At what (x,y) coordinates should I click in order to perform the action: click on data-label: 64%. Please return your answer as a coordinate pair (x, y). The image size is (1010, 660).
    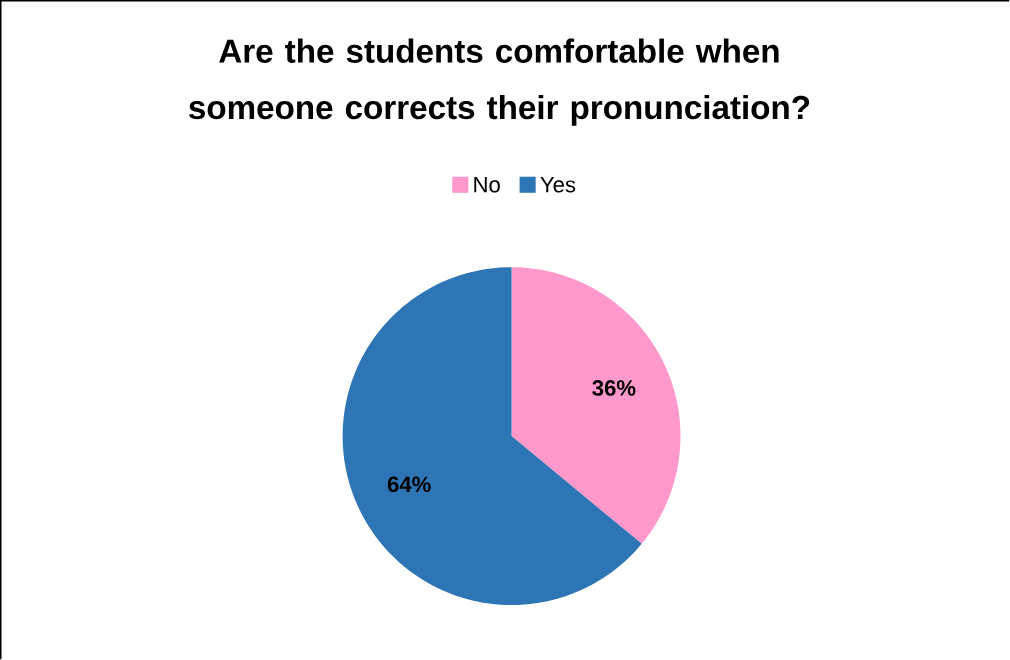
    Looking at the image, I should click on (409, 484).